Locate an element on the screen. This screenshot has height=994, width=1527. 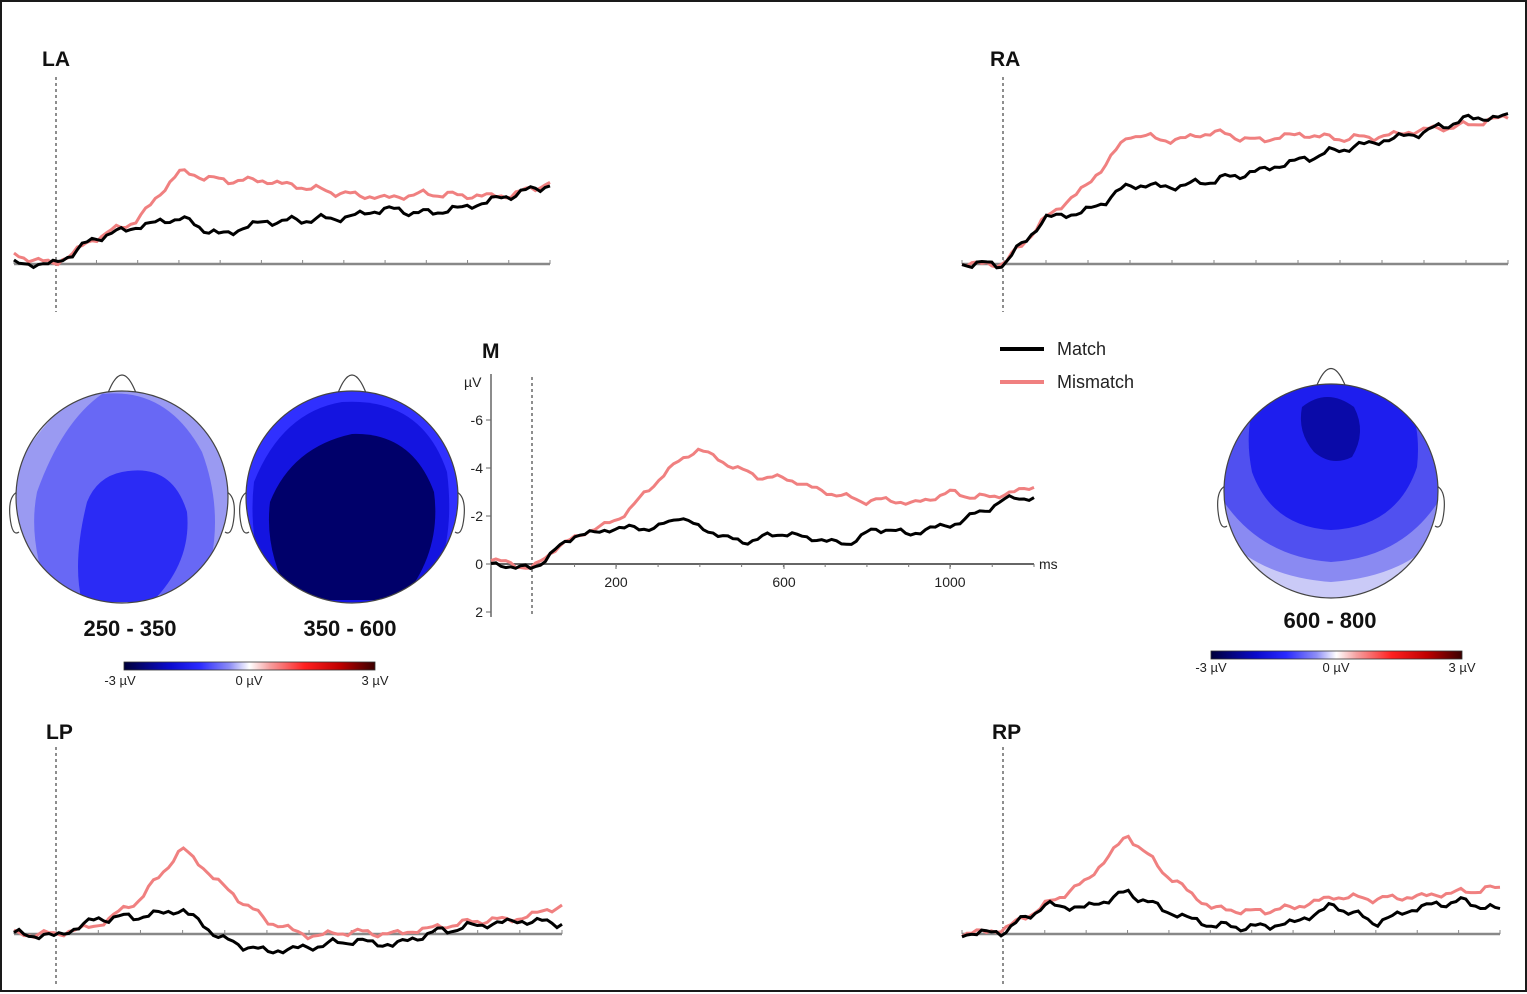
topomap-600-800-contours is located at coordinates (1331, 491).